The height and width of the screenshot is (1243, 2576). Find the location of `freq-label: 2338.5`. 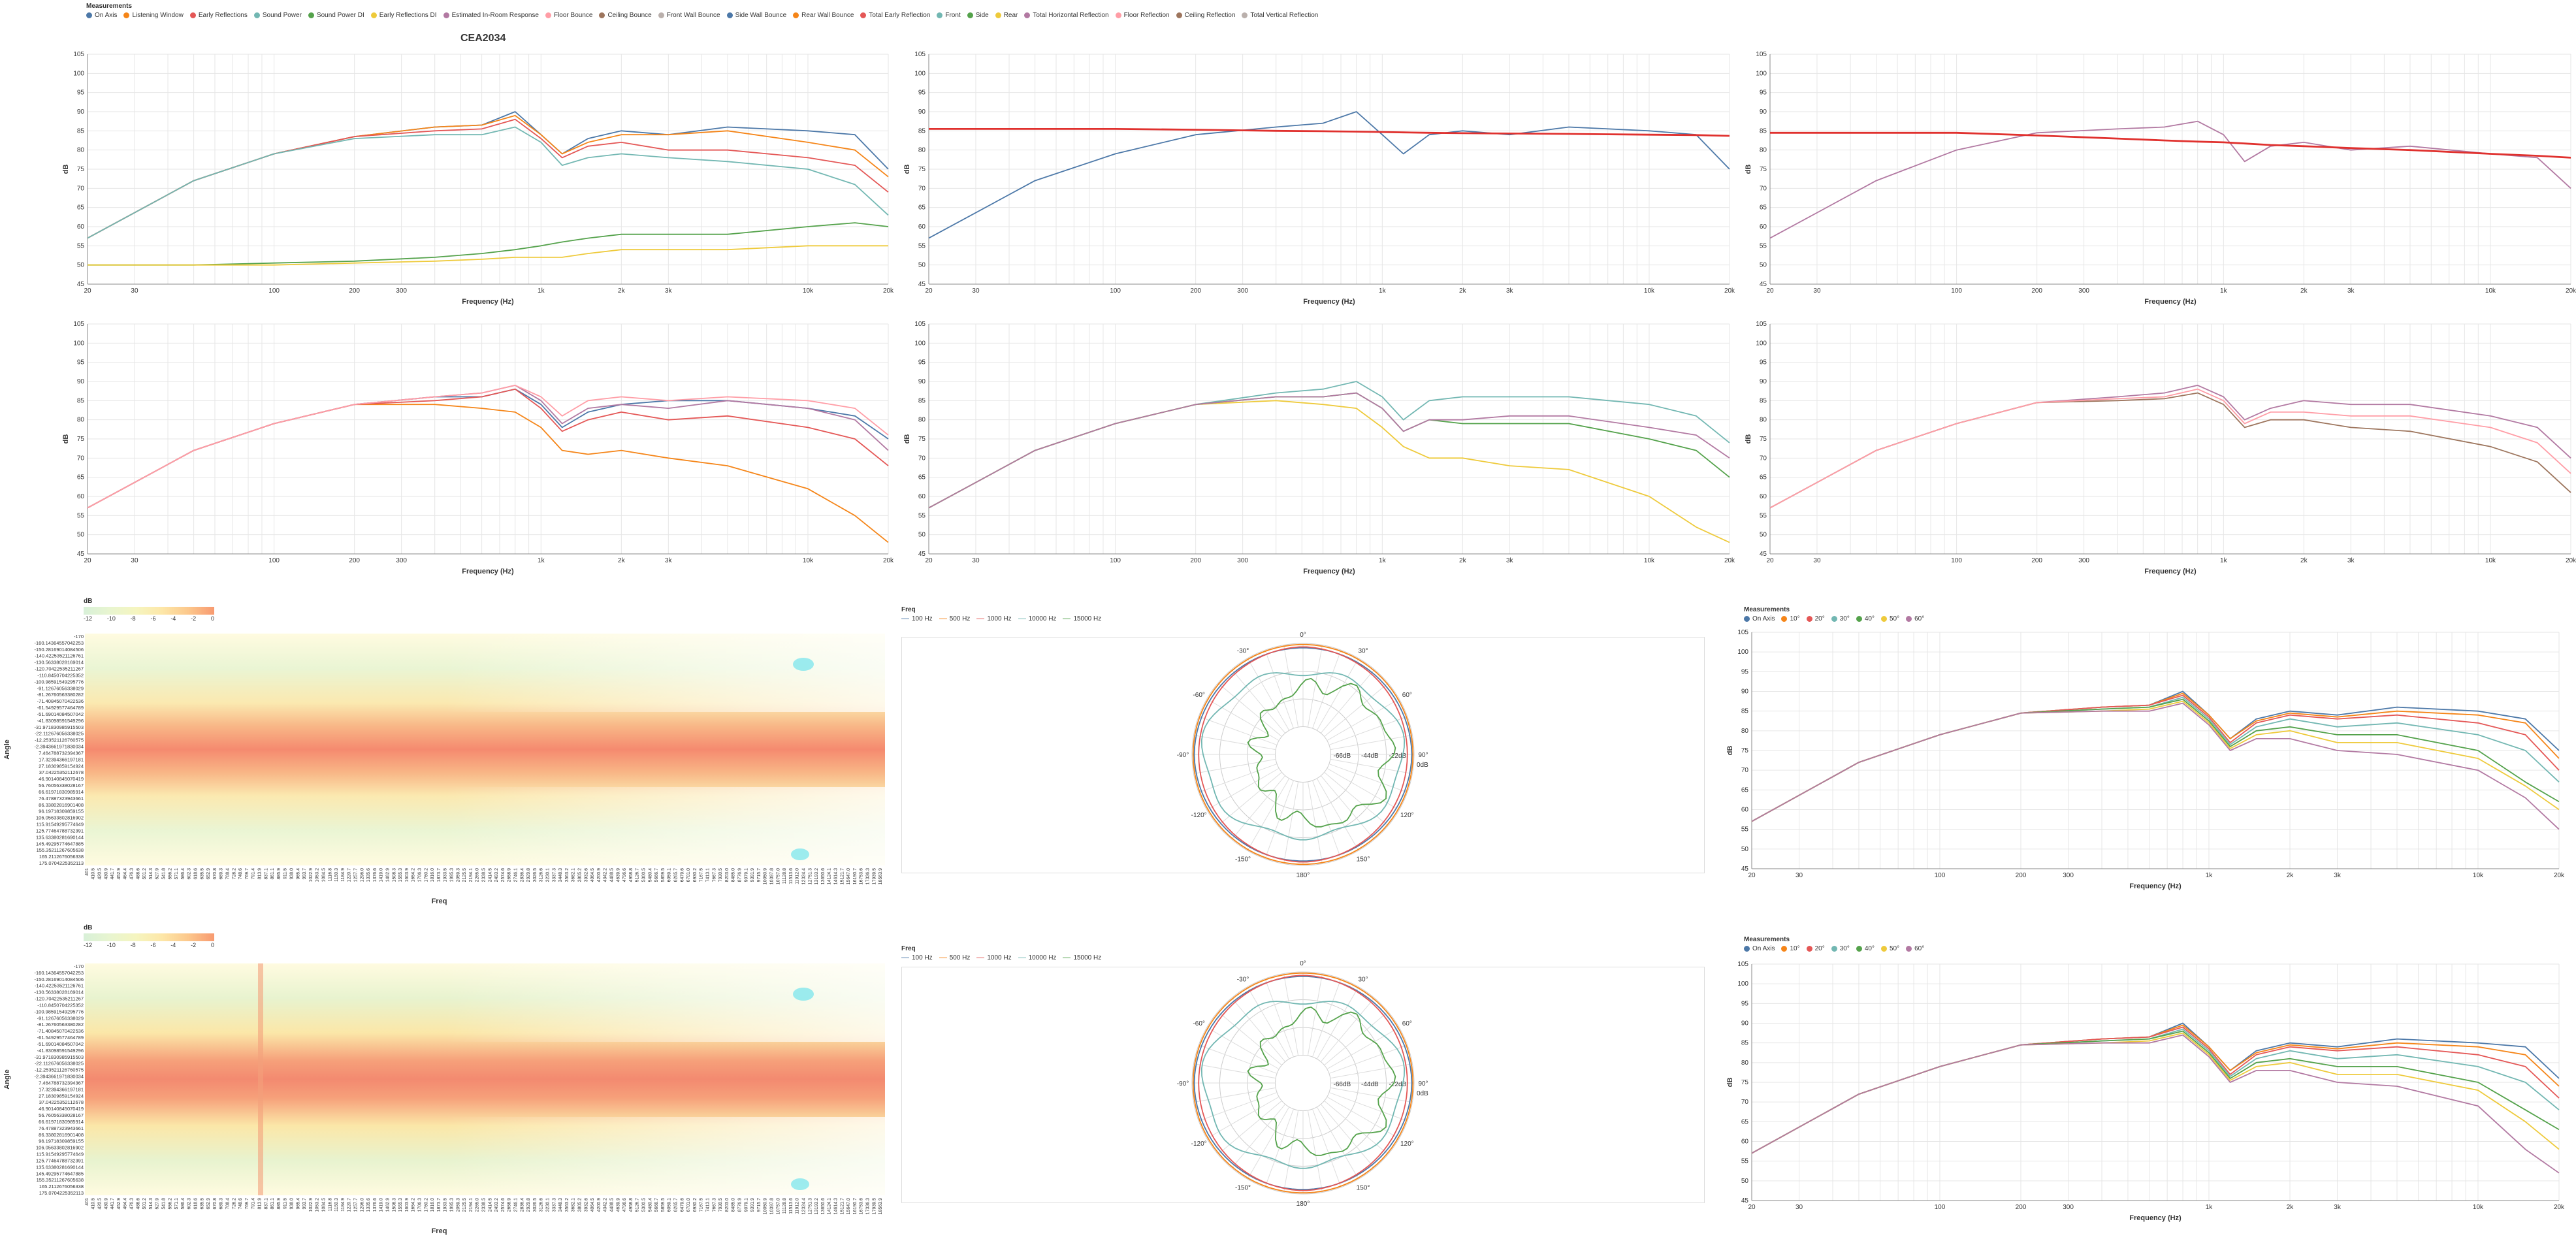

freq-label: 2338.5 is located at coordinates (484, 875).